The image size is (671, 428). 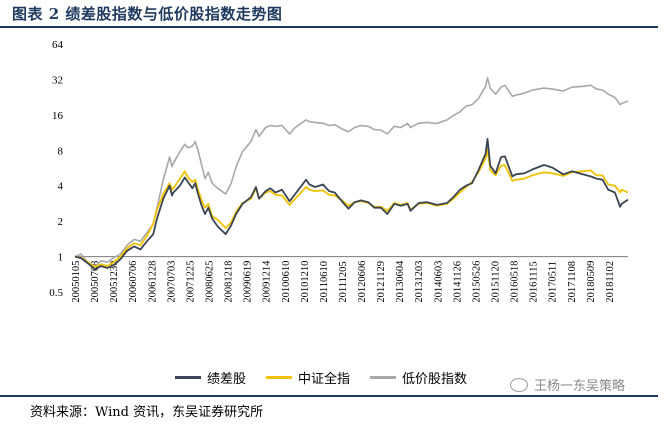 I want to click on x-tick-label: 20061228, so click(x=152, y=282).